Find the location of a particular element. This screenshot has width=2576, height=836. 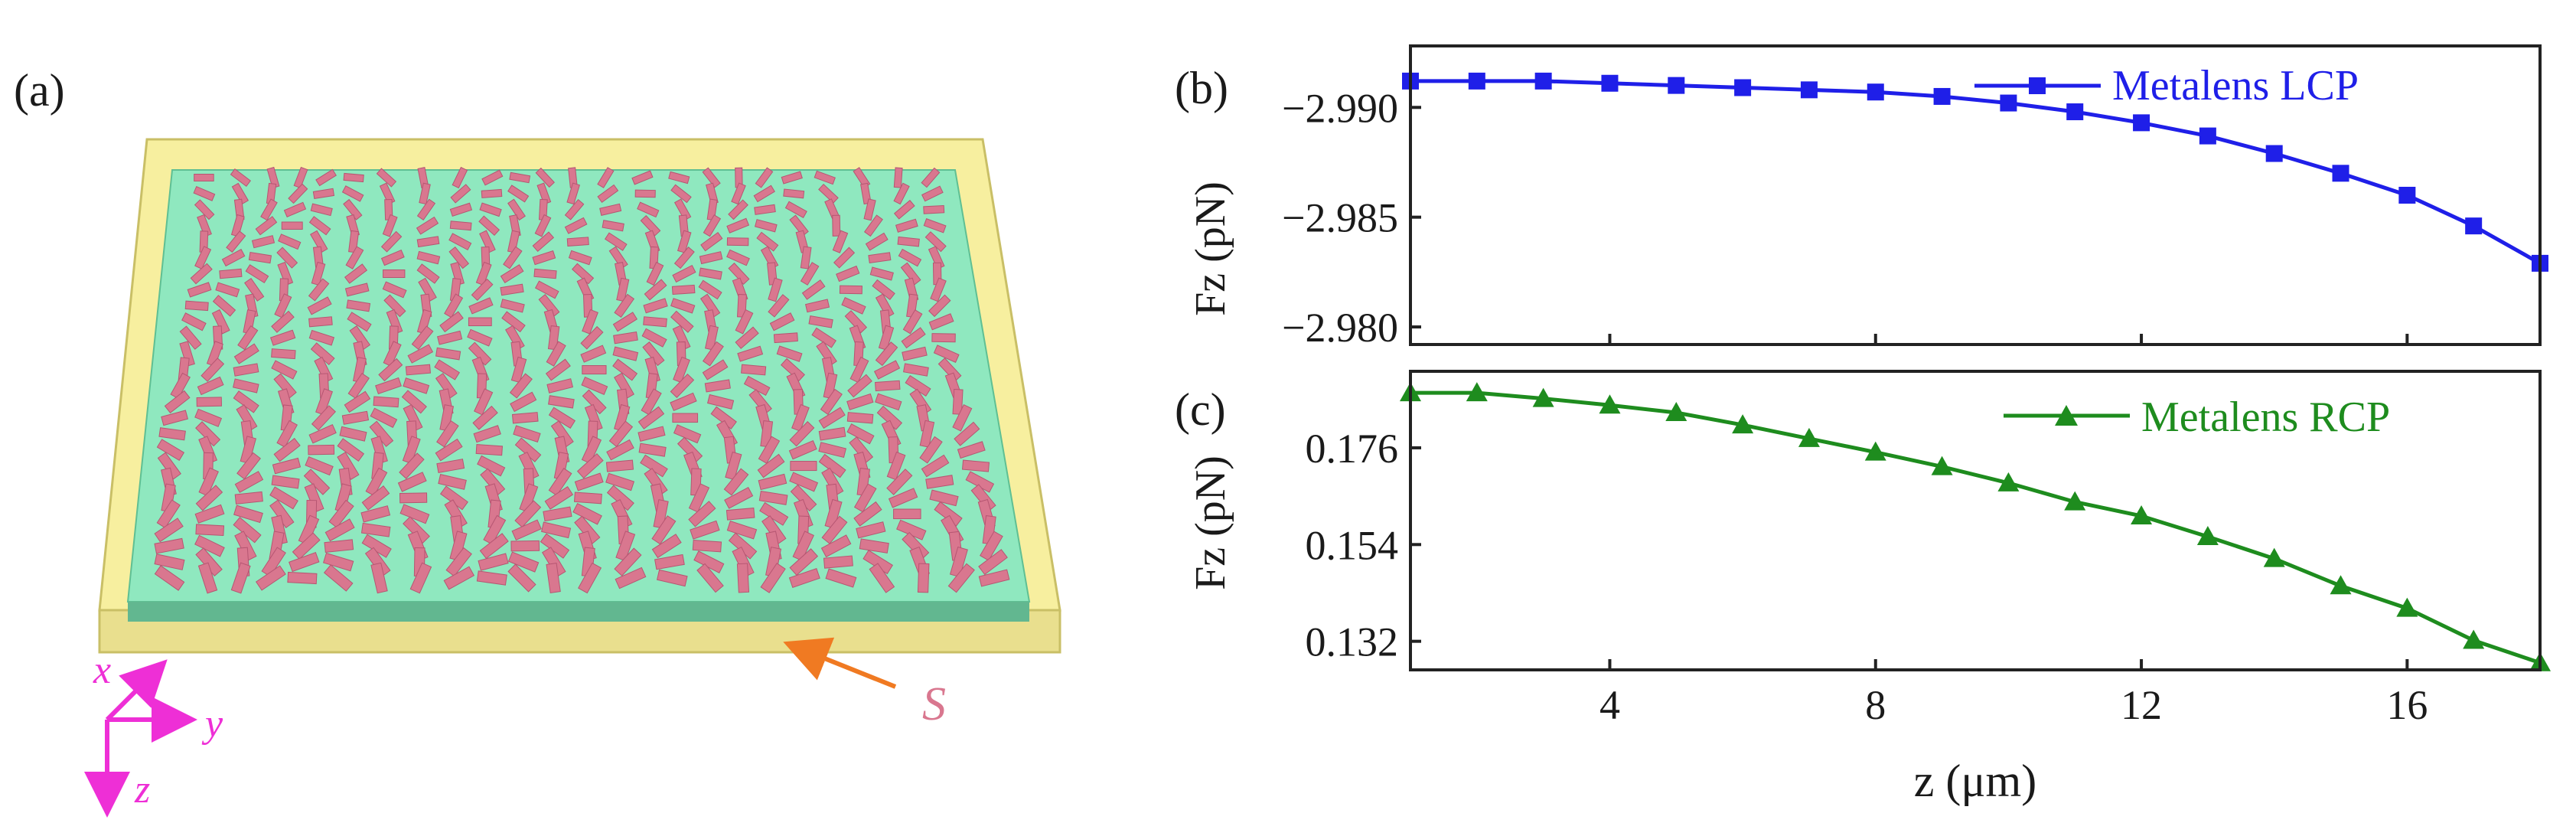

panel-b-ticks: −2.990 −2.985 −2.980 is located at coordinates (1845, 218).